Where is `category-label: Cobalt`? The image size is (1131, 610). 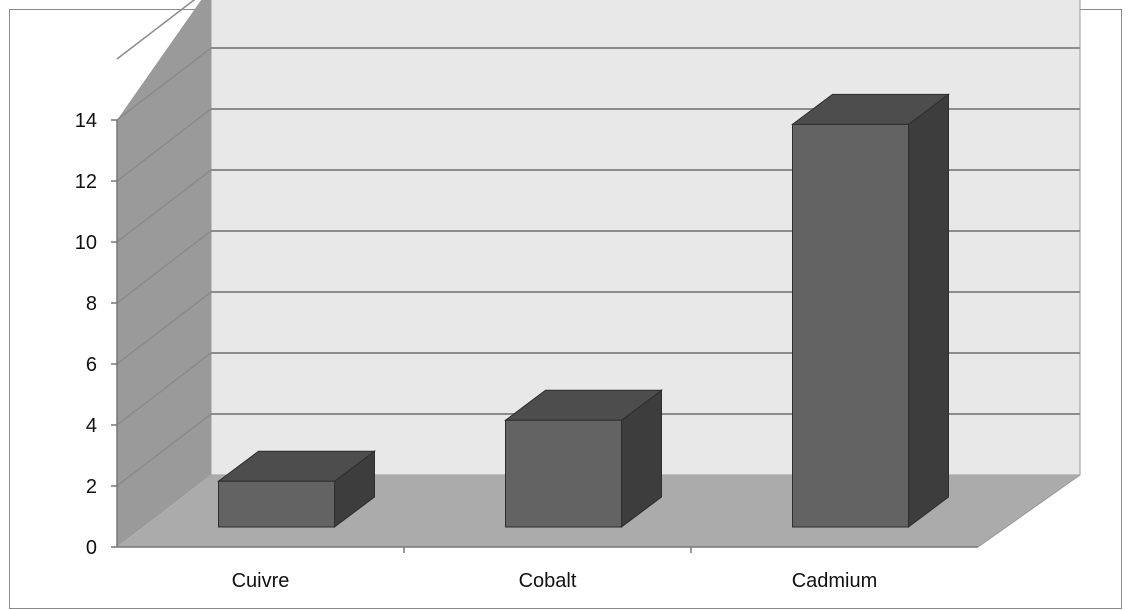 category-label: Cobalt is located at coordinates (548, 581).